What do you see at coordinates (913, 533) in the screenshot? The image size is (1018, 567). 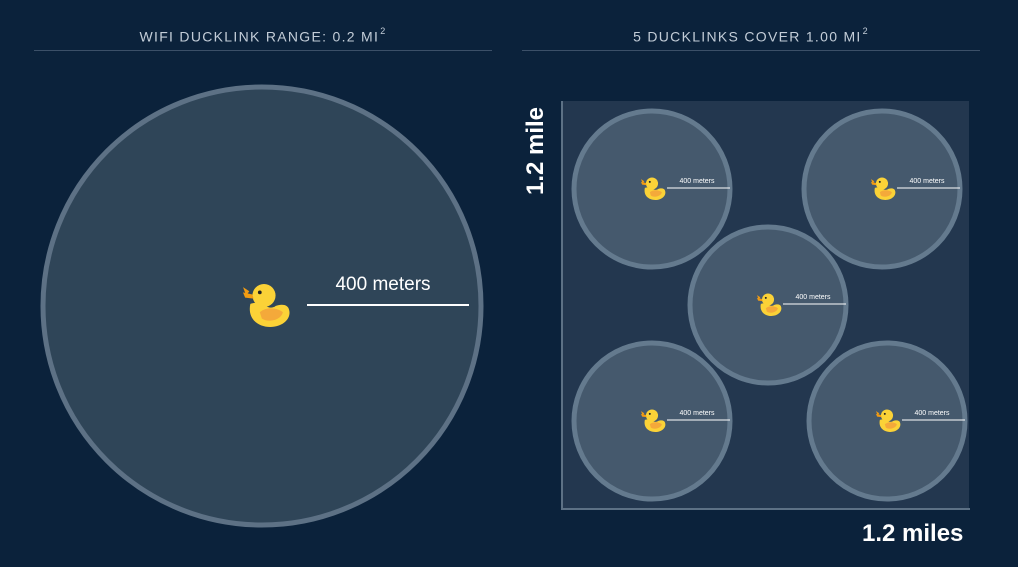 I see `x-dimension-label: 1.2 miles` at bounding box center [913, 533].